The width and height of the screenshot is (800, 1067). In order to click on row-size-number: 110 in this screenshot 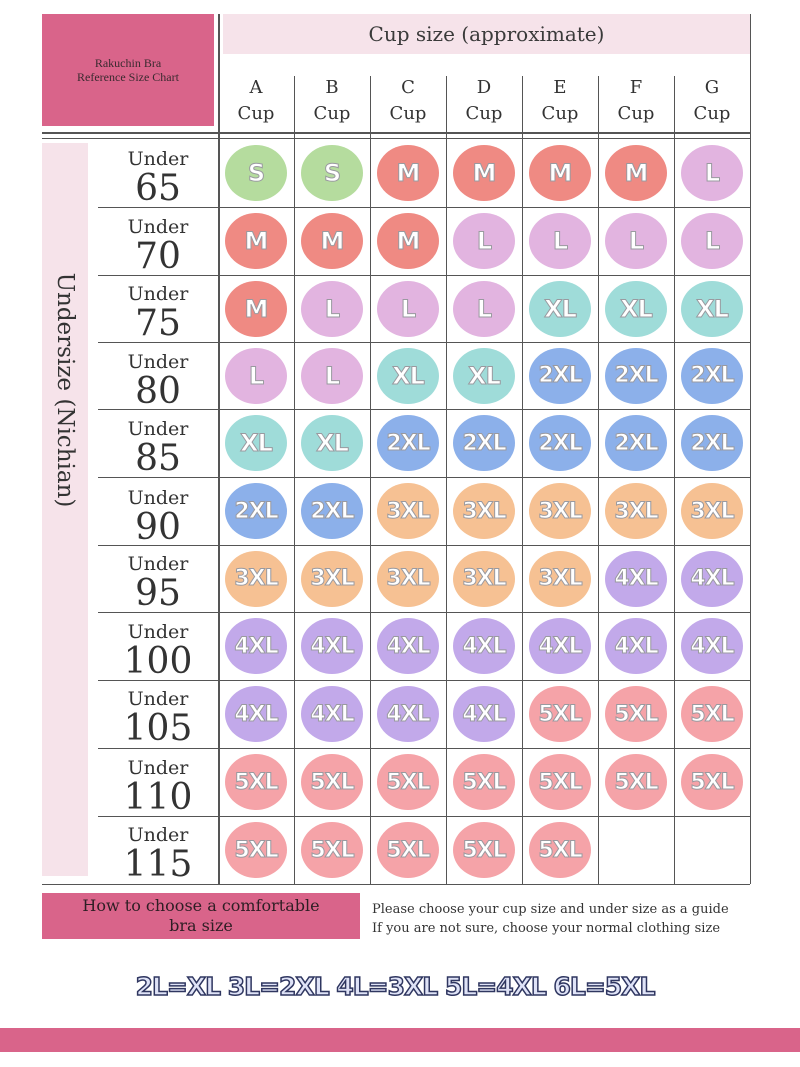, I will do `click(158, 797)`.